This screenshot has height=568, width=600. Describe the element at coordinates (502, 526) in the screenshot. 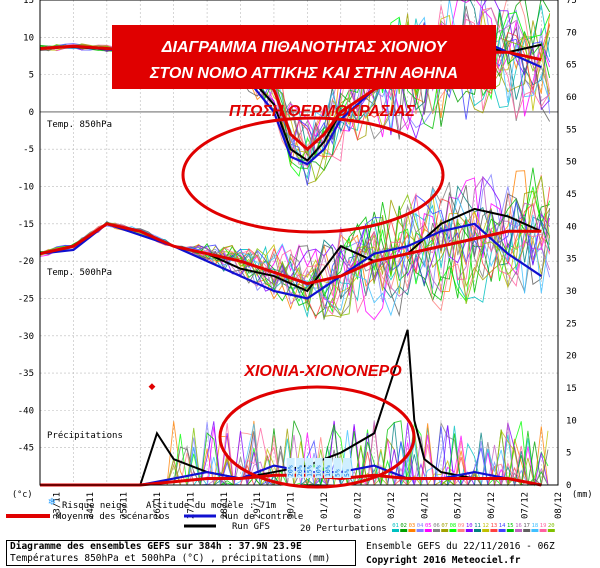

I see `member-number: 14` at that location.